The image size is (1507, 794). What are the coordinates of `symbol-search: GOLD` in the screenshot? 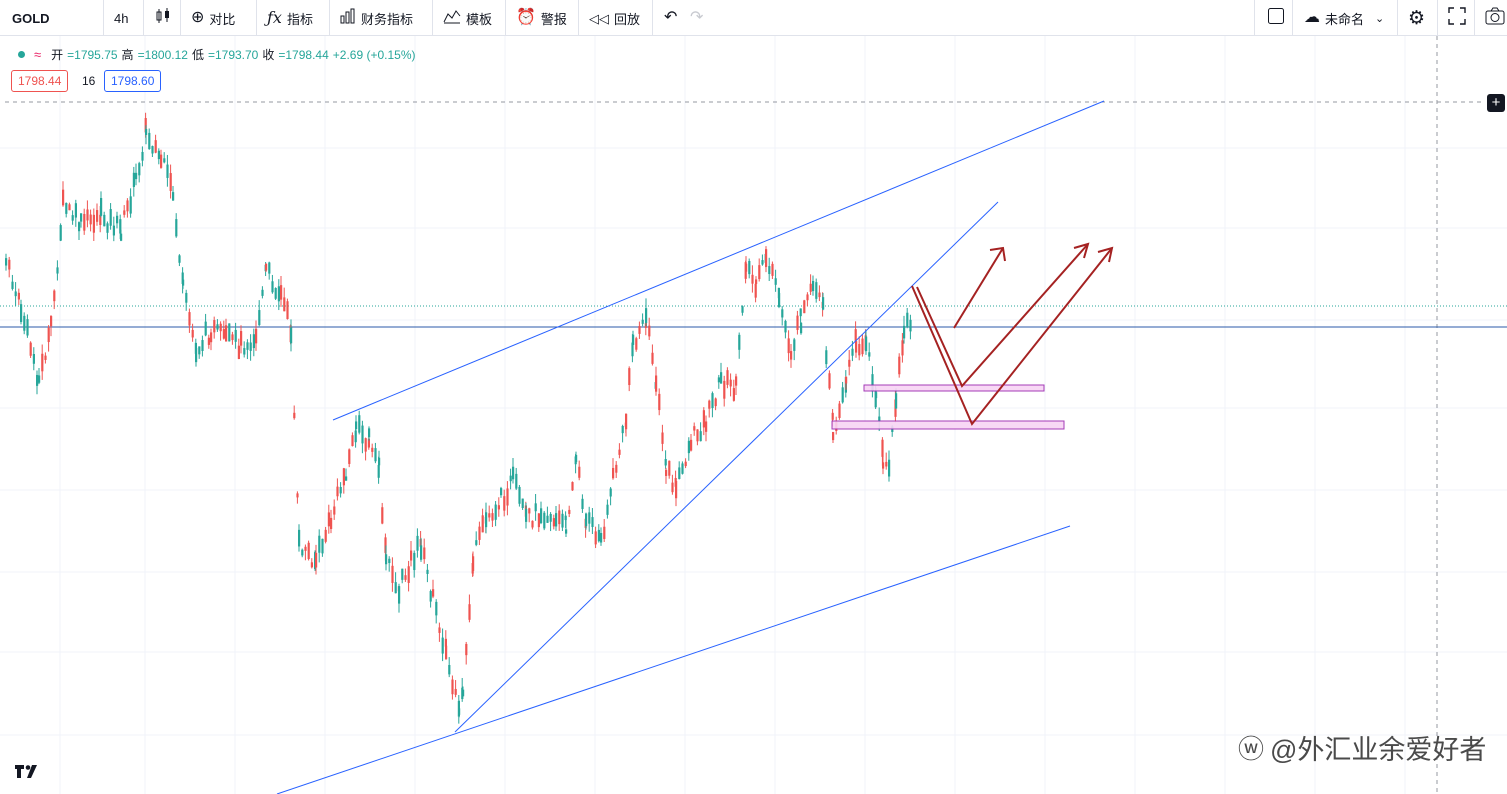 It's located at (31, 18).